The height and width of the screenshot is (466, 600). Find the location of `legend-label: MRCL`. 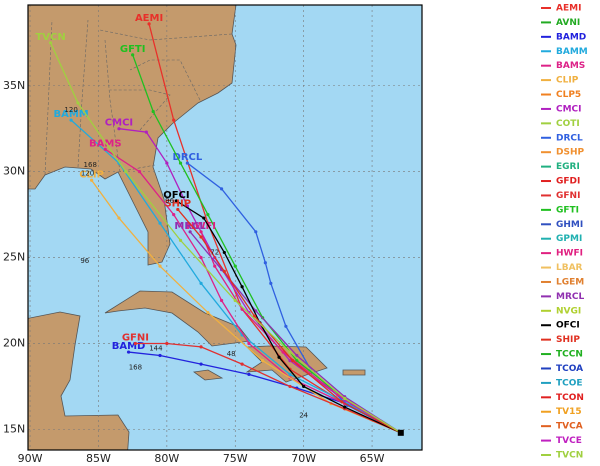

legend-label: MRCL is located at coordinates (570, 297).